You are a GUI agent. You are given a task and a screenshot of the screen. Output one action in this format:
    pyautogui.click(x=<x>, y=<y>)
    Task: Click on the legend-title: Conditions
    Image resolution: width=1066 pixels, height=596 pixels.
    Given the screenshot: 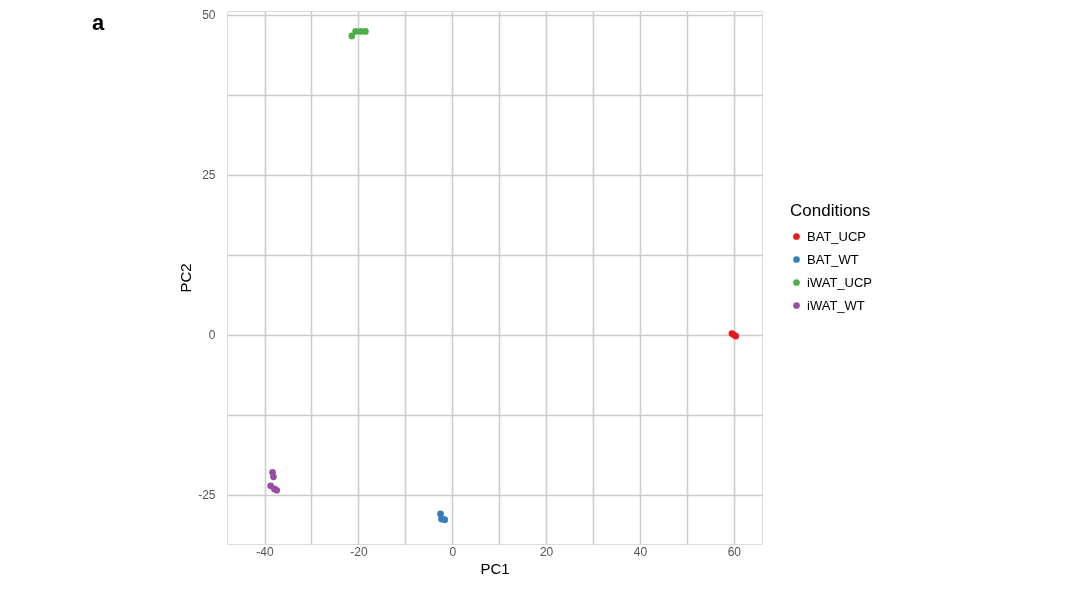 What is the action you would take?
    pyautogui.click(x=830, y=210)
    